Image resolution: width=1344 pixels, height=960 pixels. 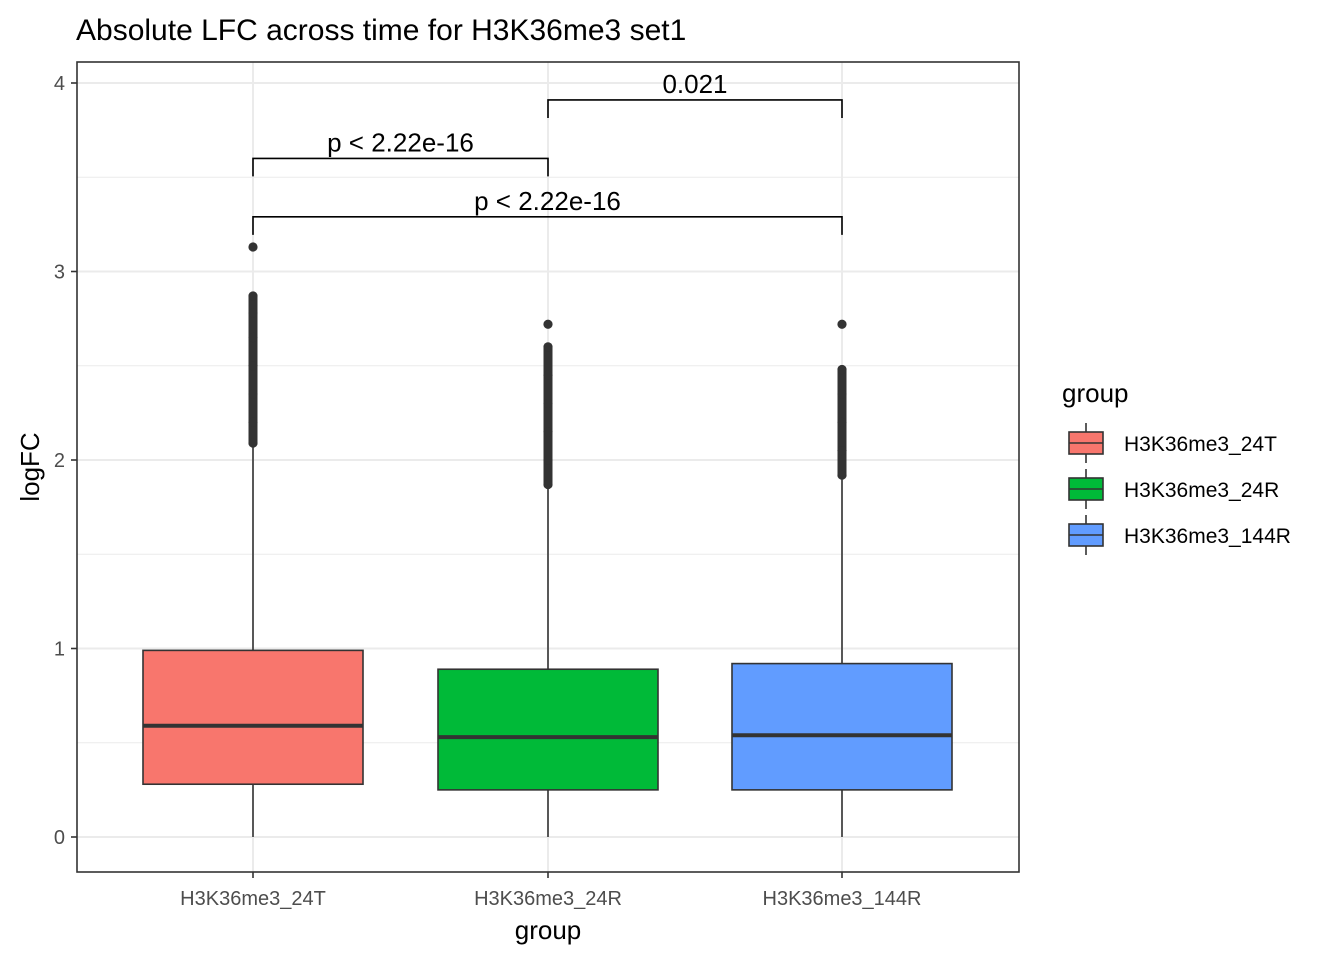 I want to click on x-tick-label: H3K36me3_144R, so click(x=842, y=899).